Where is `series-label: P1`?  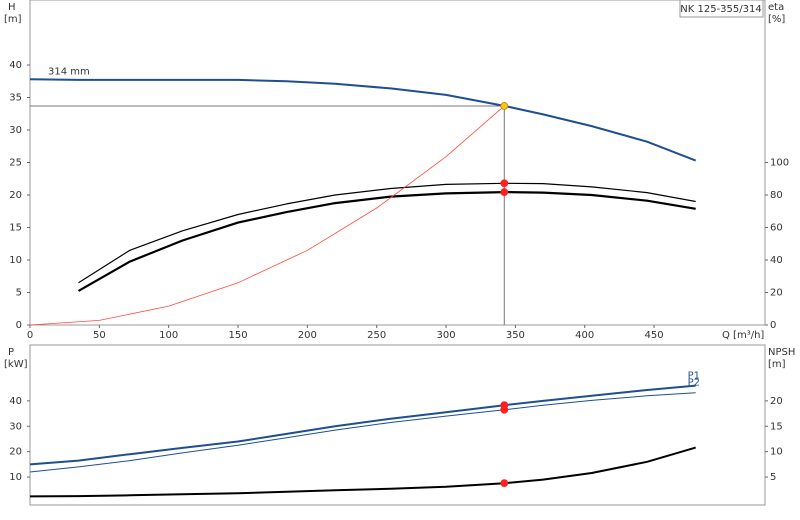 series-label: P1 is located at coordinates (694, 376).